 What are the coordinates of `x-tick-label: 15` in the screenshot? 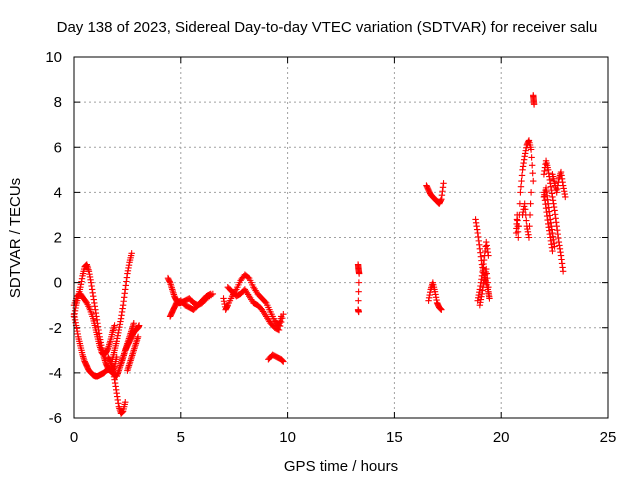 It's located at (394, 437).